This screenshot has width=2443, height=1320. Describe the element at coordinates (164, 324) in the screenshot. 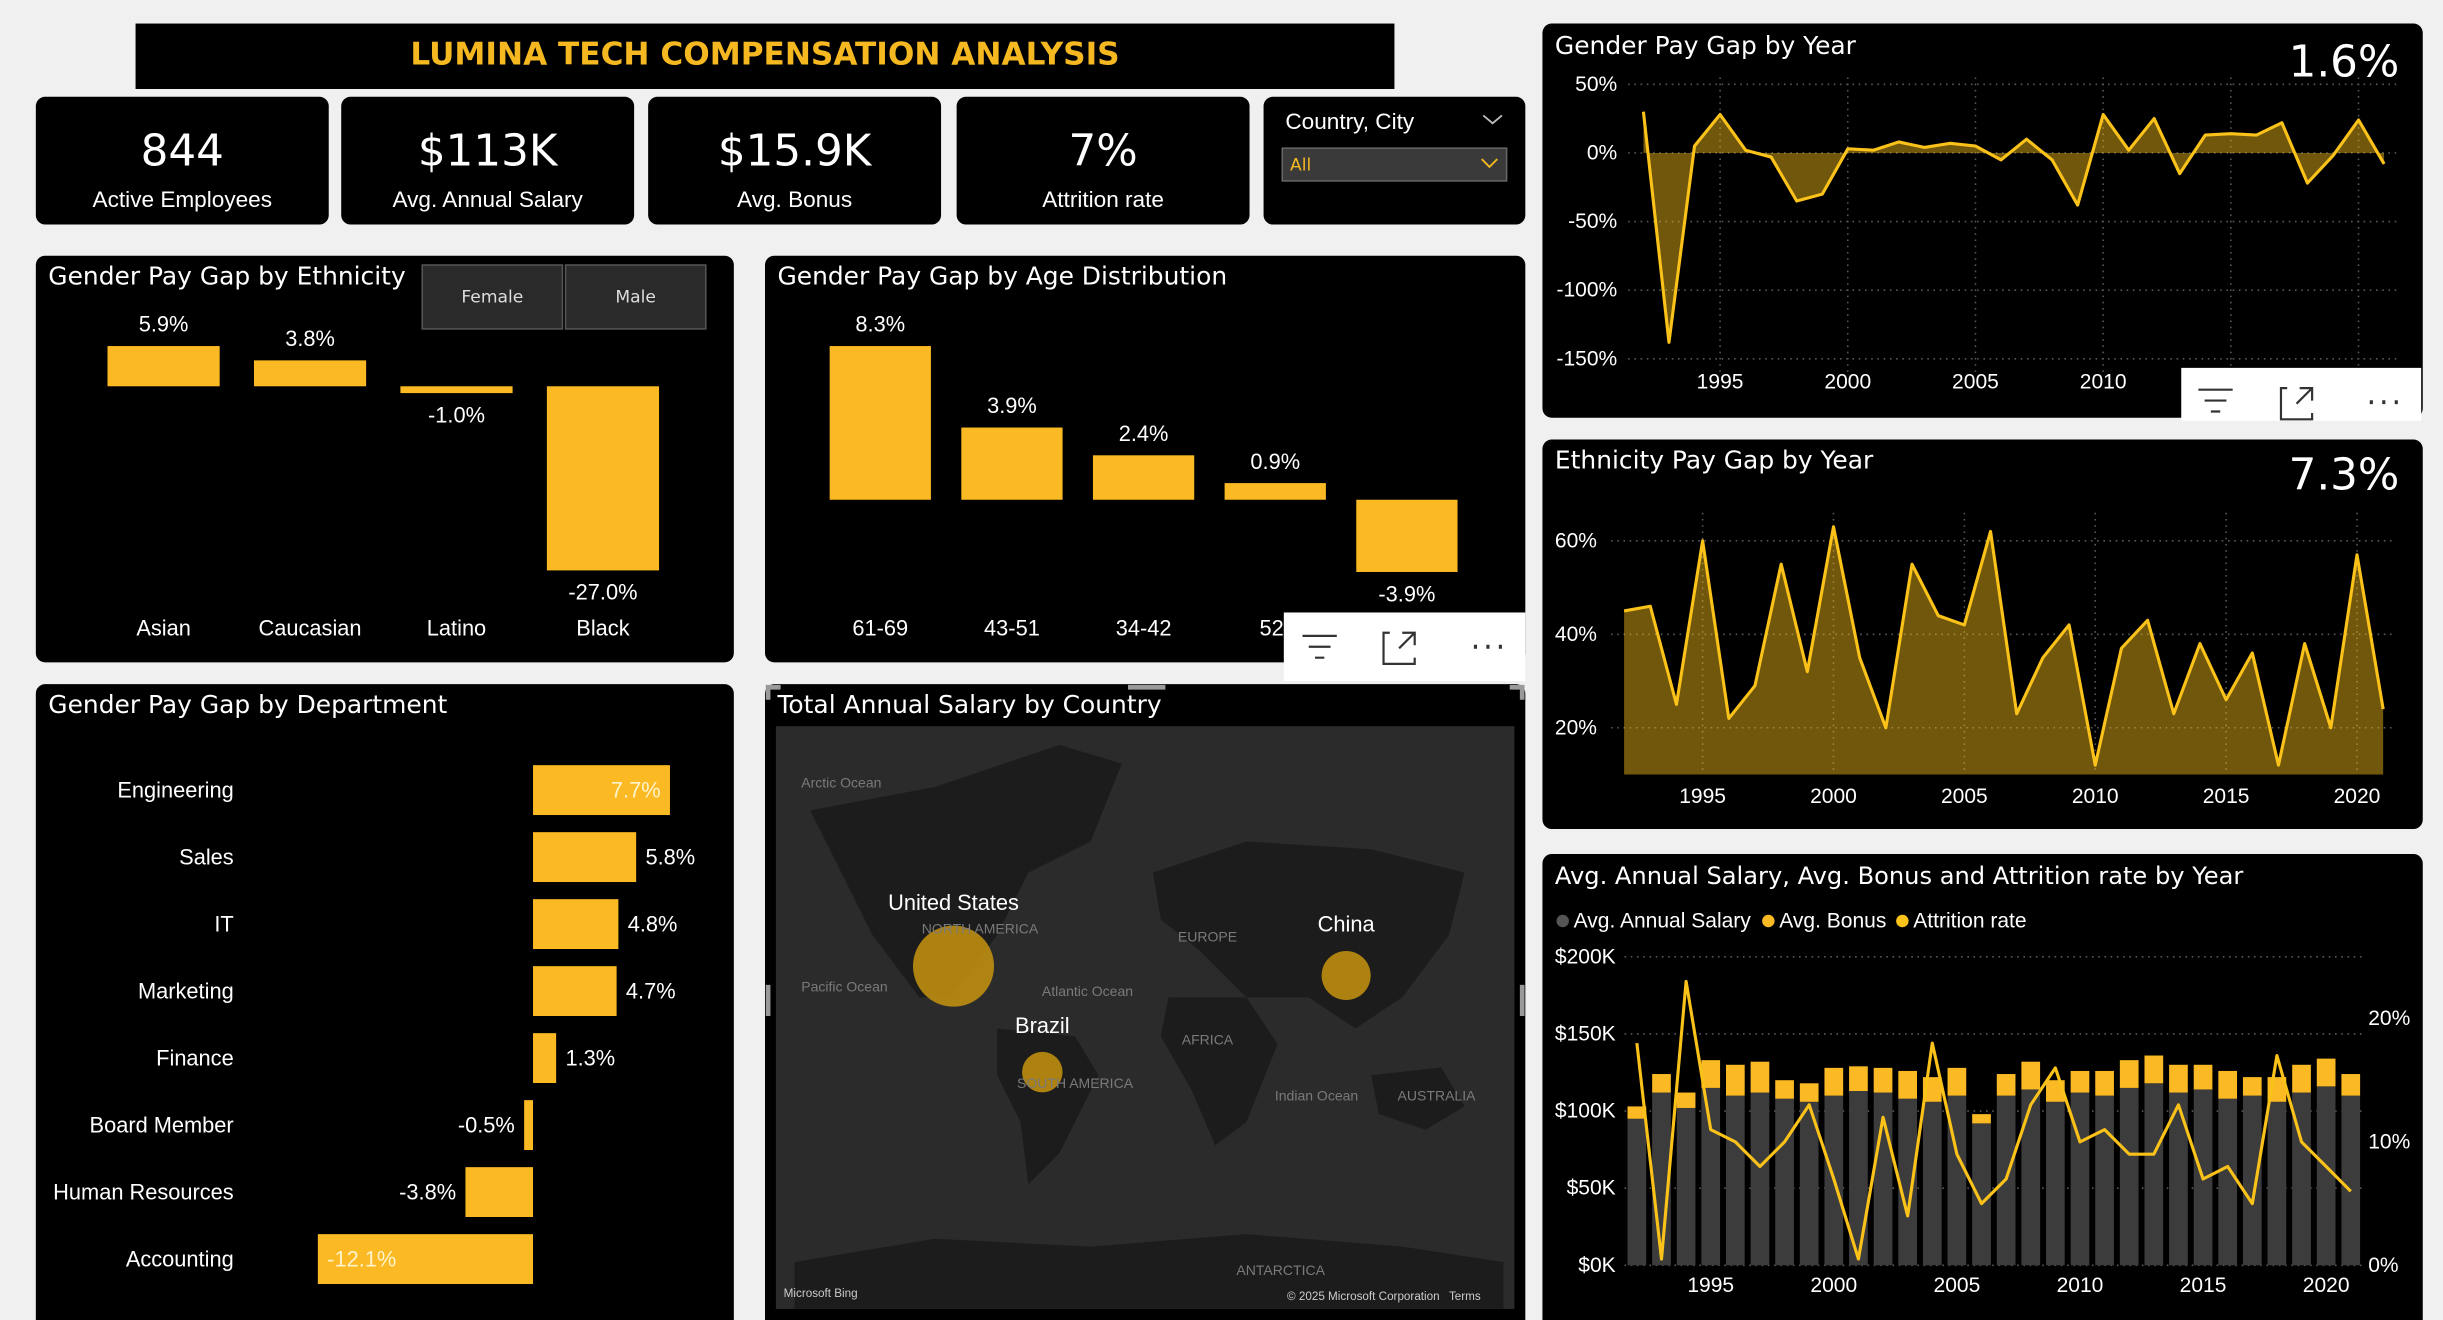

I see `data-label: 5.9%` at that location.